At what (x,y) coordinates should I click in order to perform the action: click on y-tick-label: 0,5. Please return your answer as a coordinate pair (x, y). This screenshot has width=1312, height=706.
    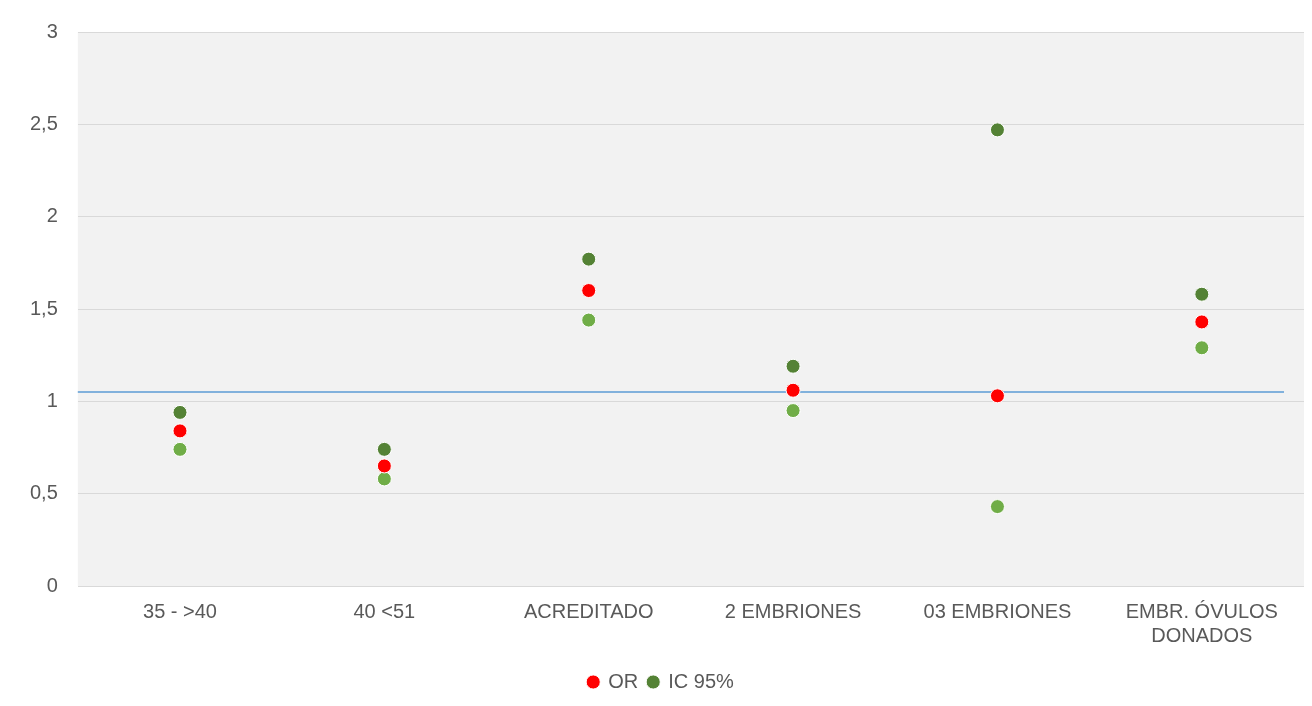
    Looking at the image, I should click on (43, 492).